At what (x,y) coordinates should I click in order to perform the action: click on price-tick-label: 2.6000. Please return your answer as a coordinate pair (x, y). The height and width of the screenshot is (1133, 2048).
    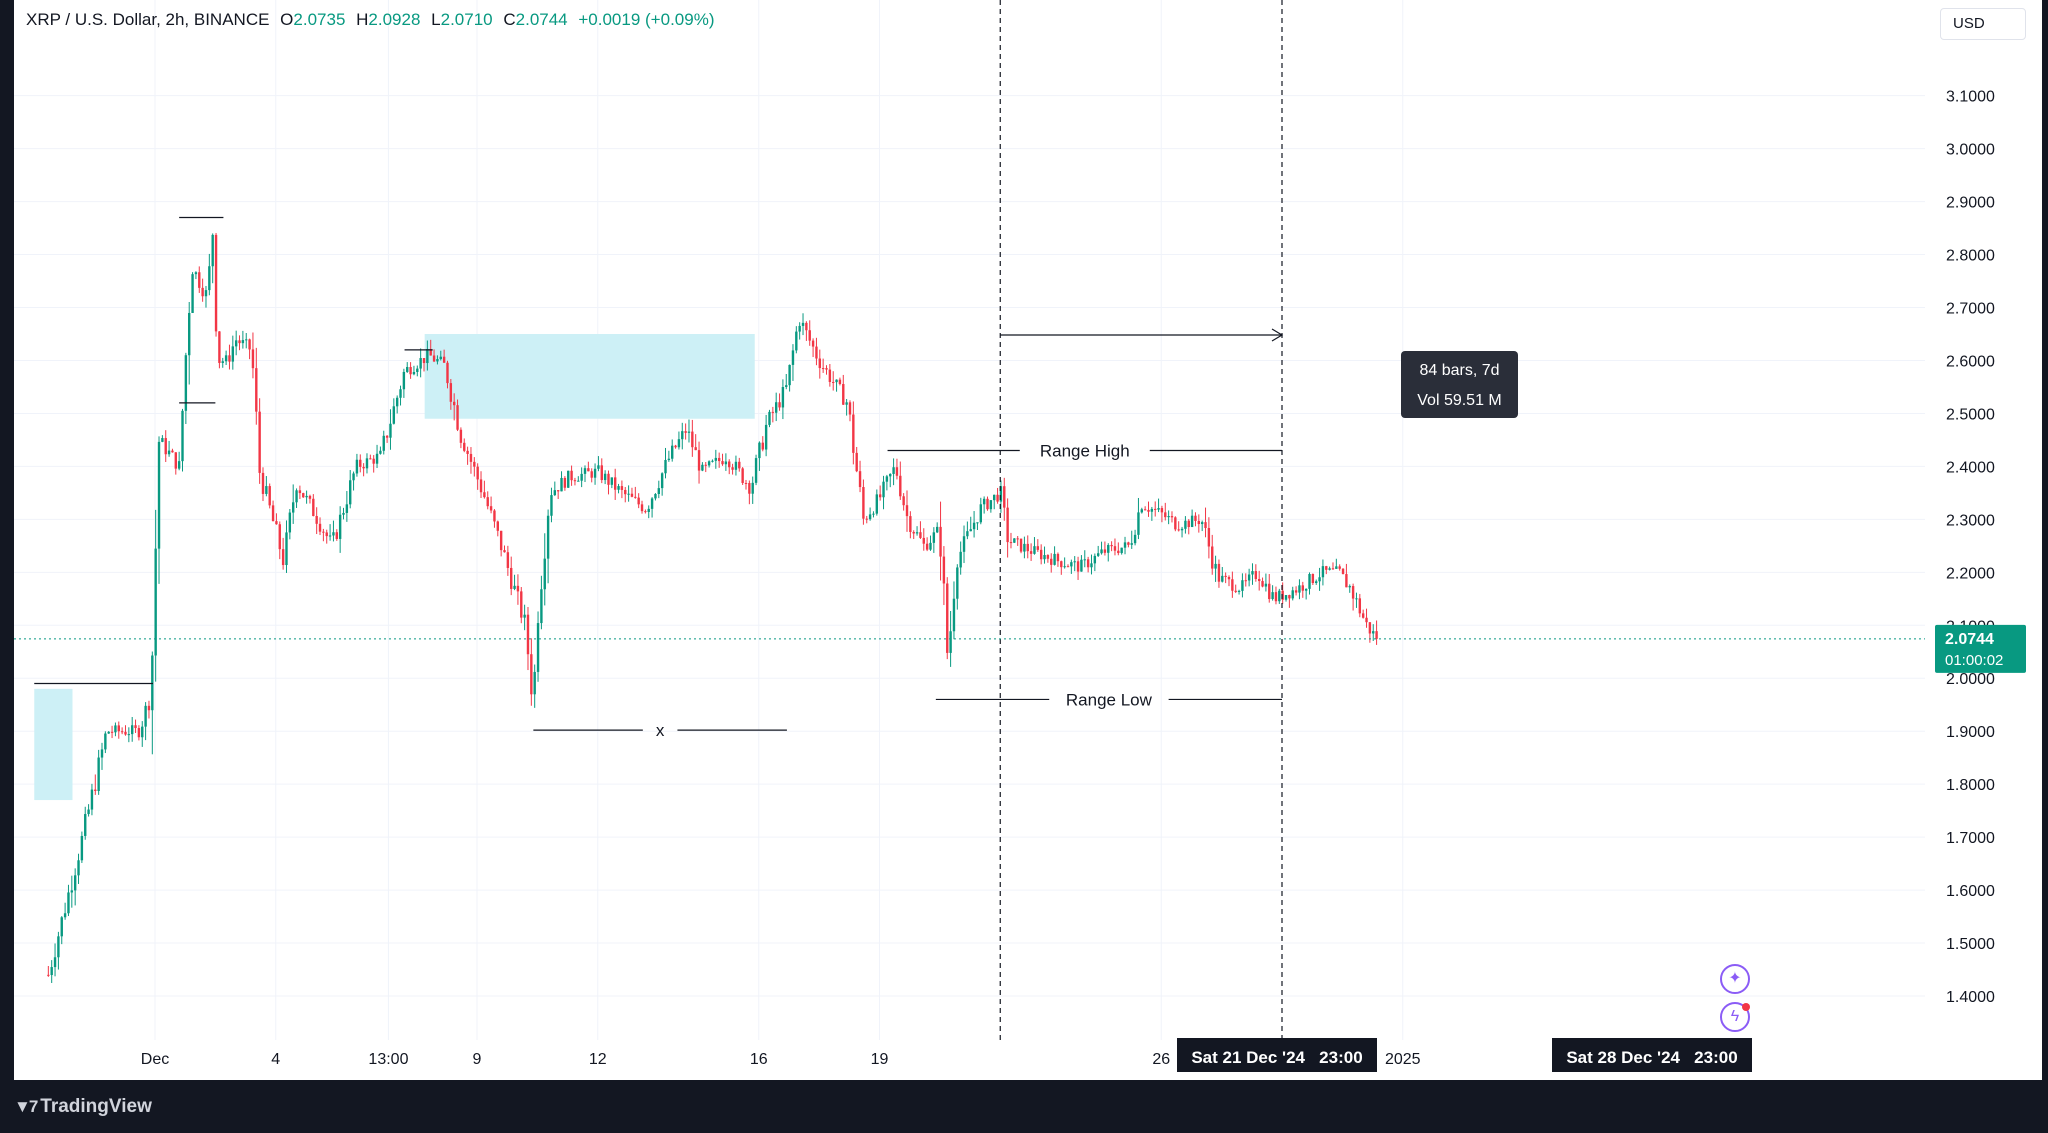
    Looking at the image, I should click on (1970, 361).